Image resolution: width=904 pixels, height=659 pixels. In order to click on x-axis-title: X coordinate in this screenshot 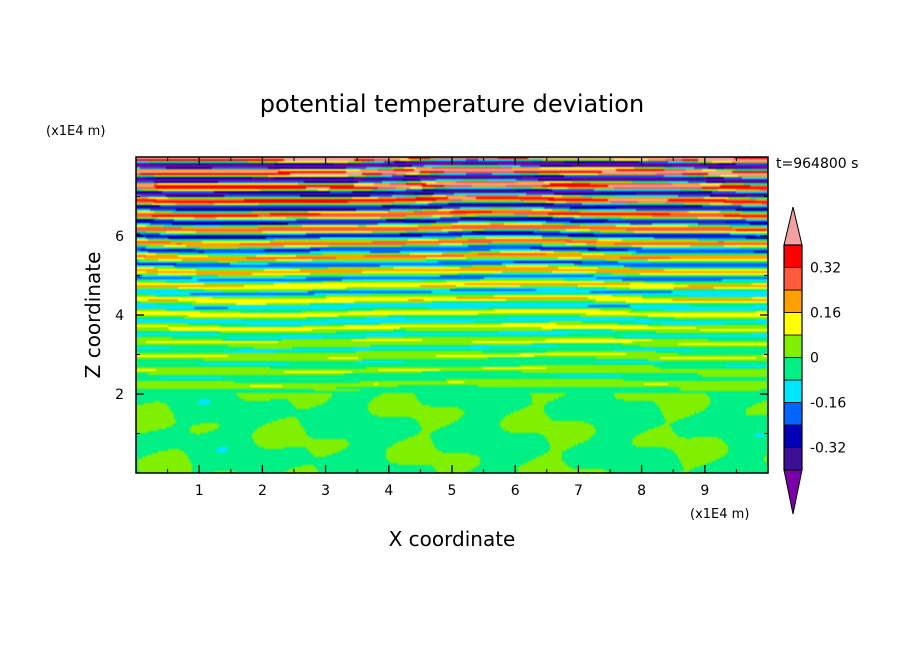, I will do `click(452, 539)`.